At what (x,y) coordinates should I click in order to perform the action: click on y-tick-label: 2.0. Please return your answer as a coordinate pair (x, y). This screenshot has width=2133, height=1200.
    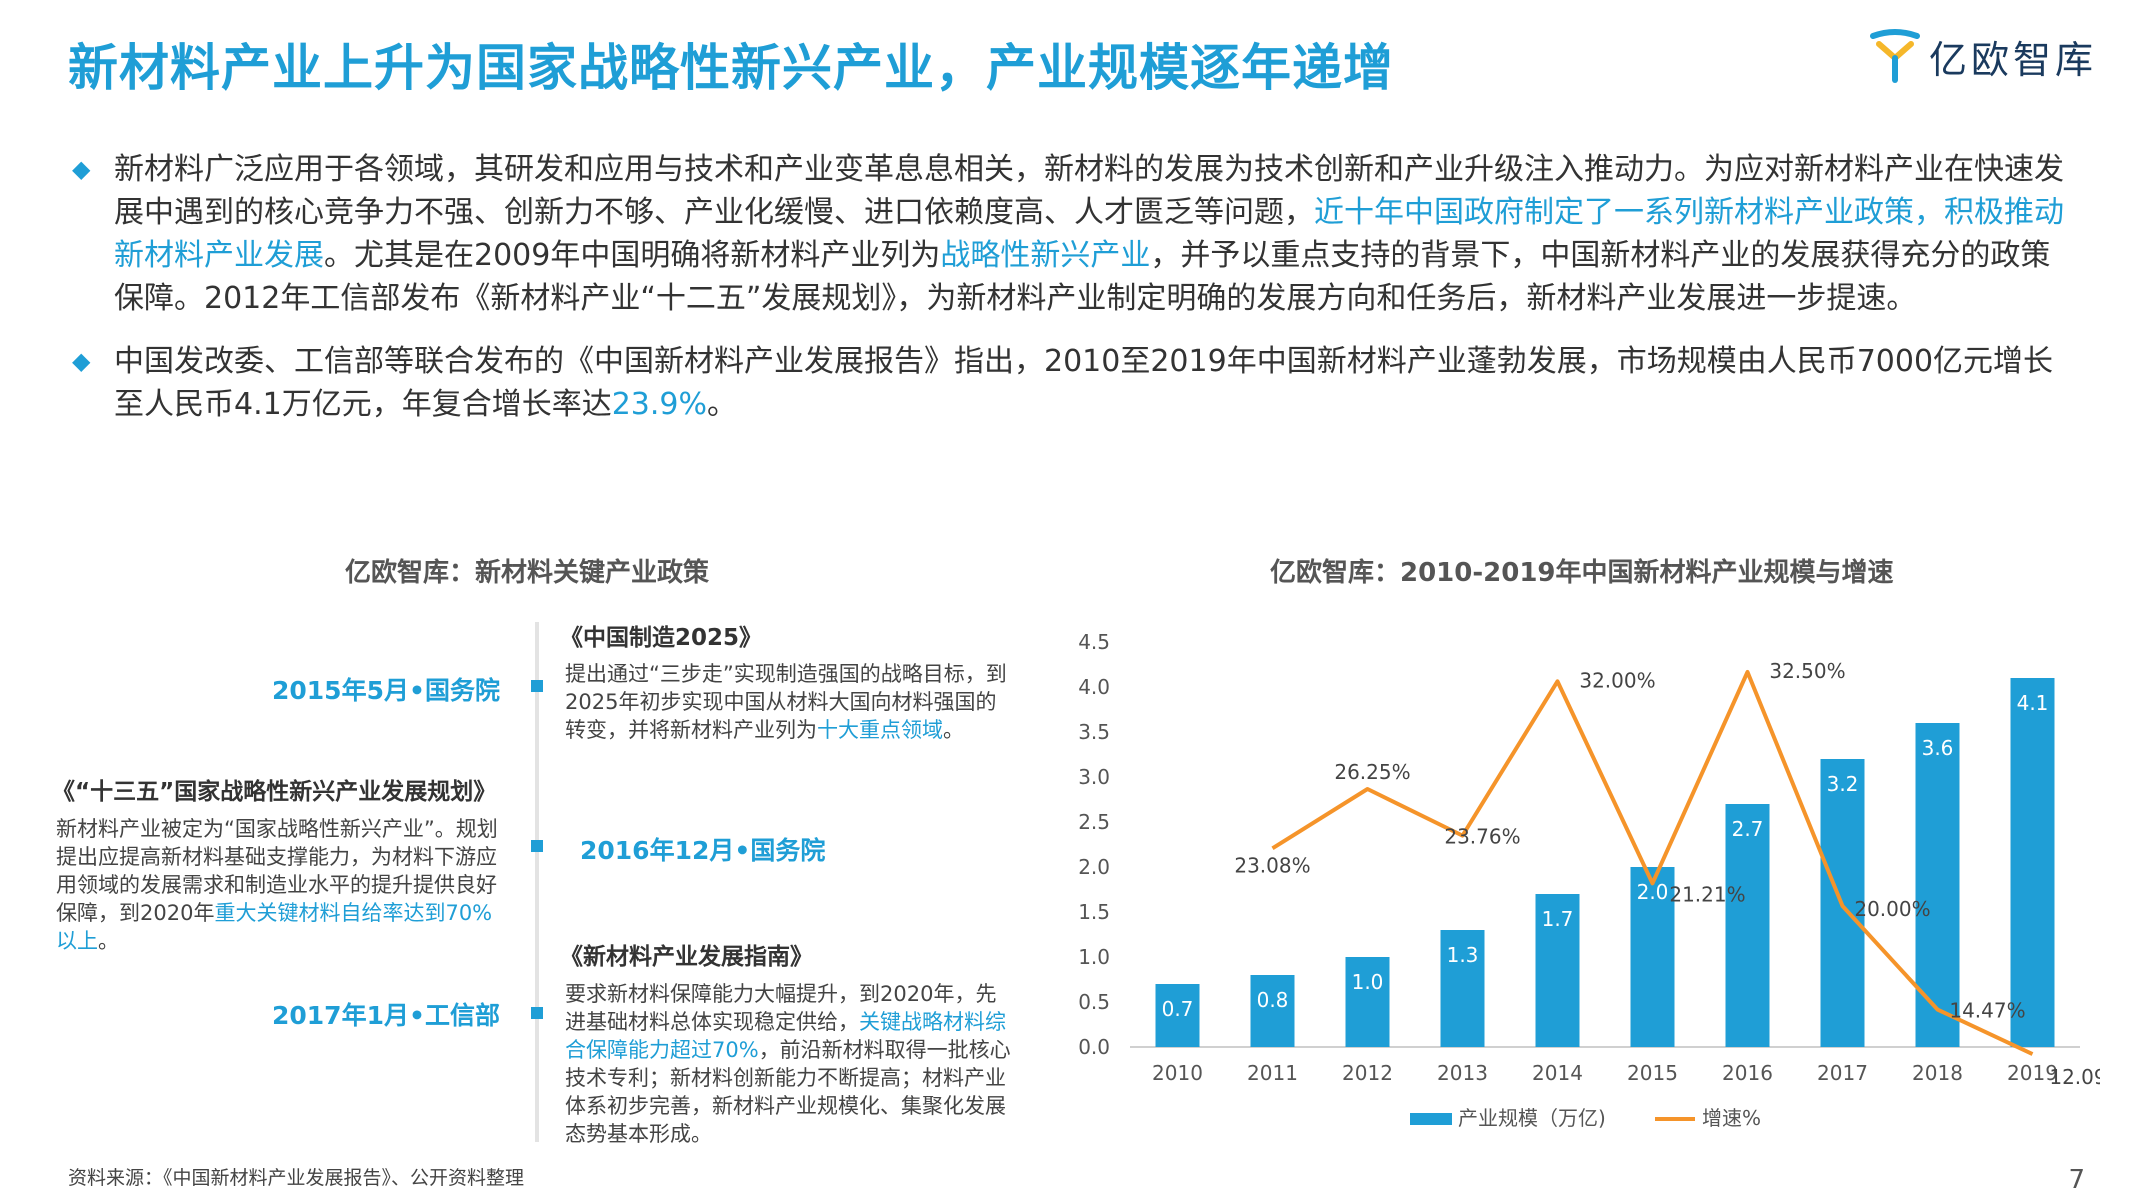
    Looking at the image, I should click on (1094, 867).